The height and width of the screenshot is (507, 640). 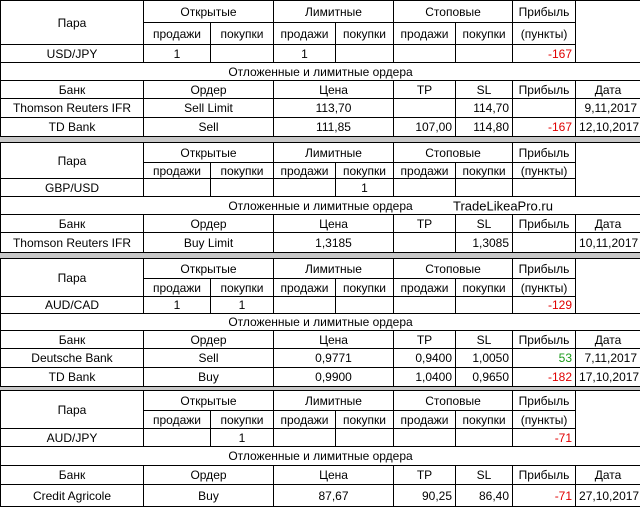 I want to click on bank: Credit Agricole, so click(x=72, y=496).